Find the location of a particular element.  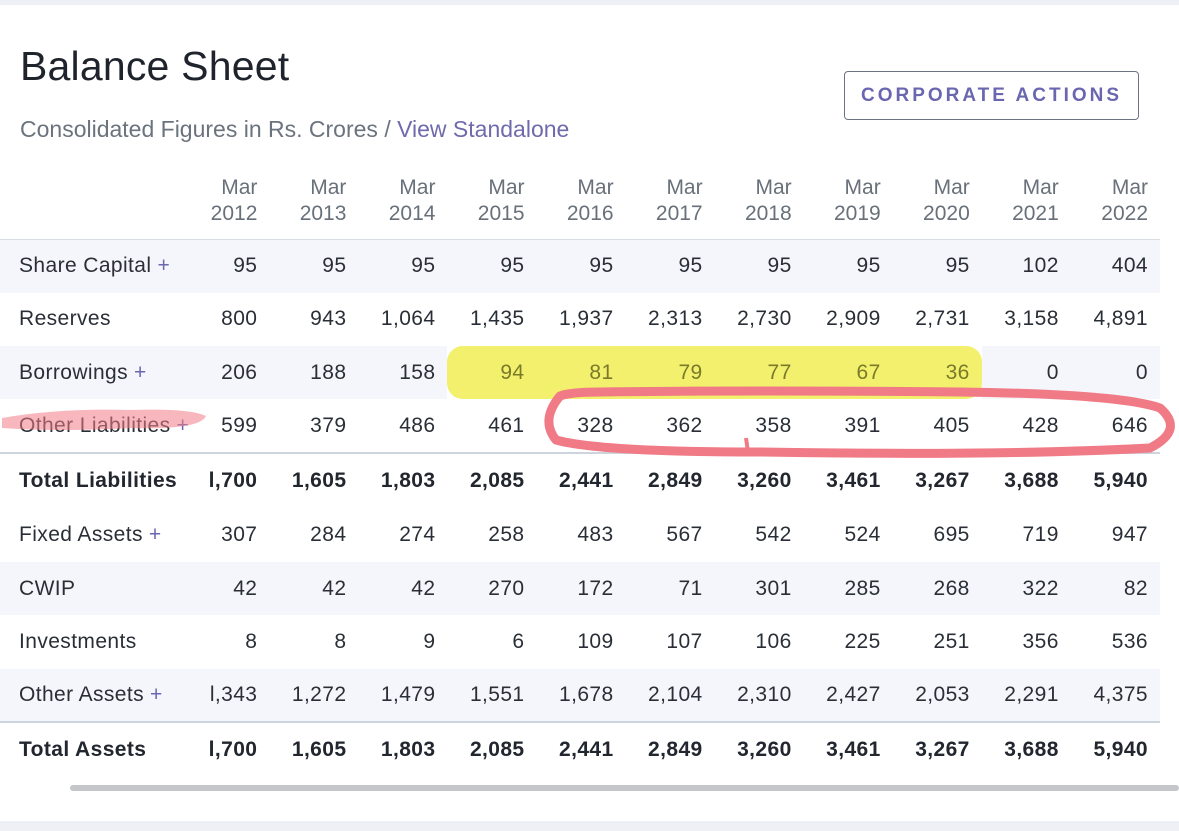

table-cell: l,700 is located at coordinates (225, 480).